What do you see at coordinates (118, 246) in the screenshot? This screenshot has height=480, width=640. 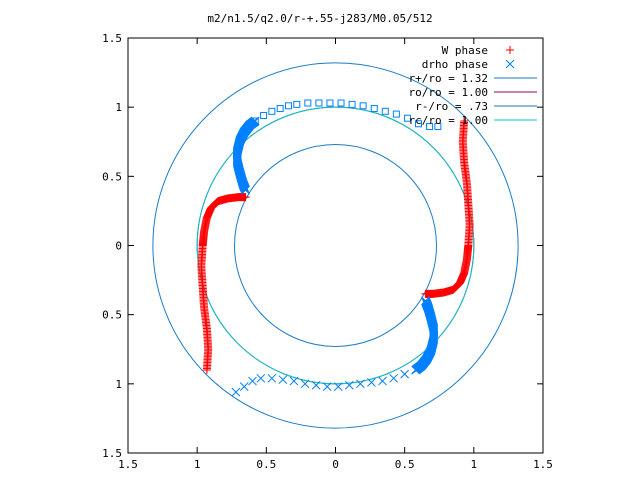 I see `y-tick-label-3: 0` at bounding box center [118, 246].